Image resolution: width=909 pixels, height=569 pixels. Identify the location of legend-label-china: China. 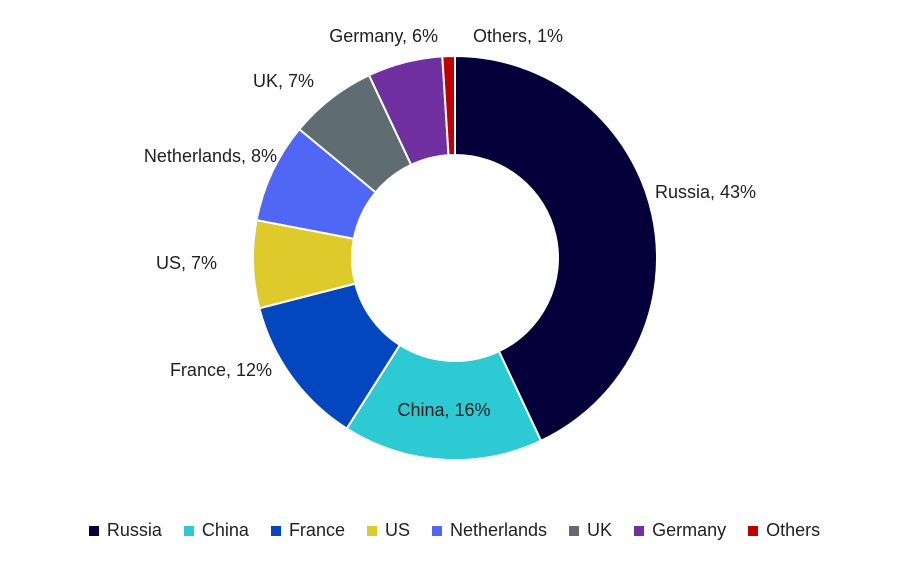
(225, 530).